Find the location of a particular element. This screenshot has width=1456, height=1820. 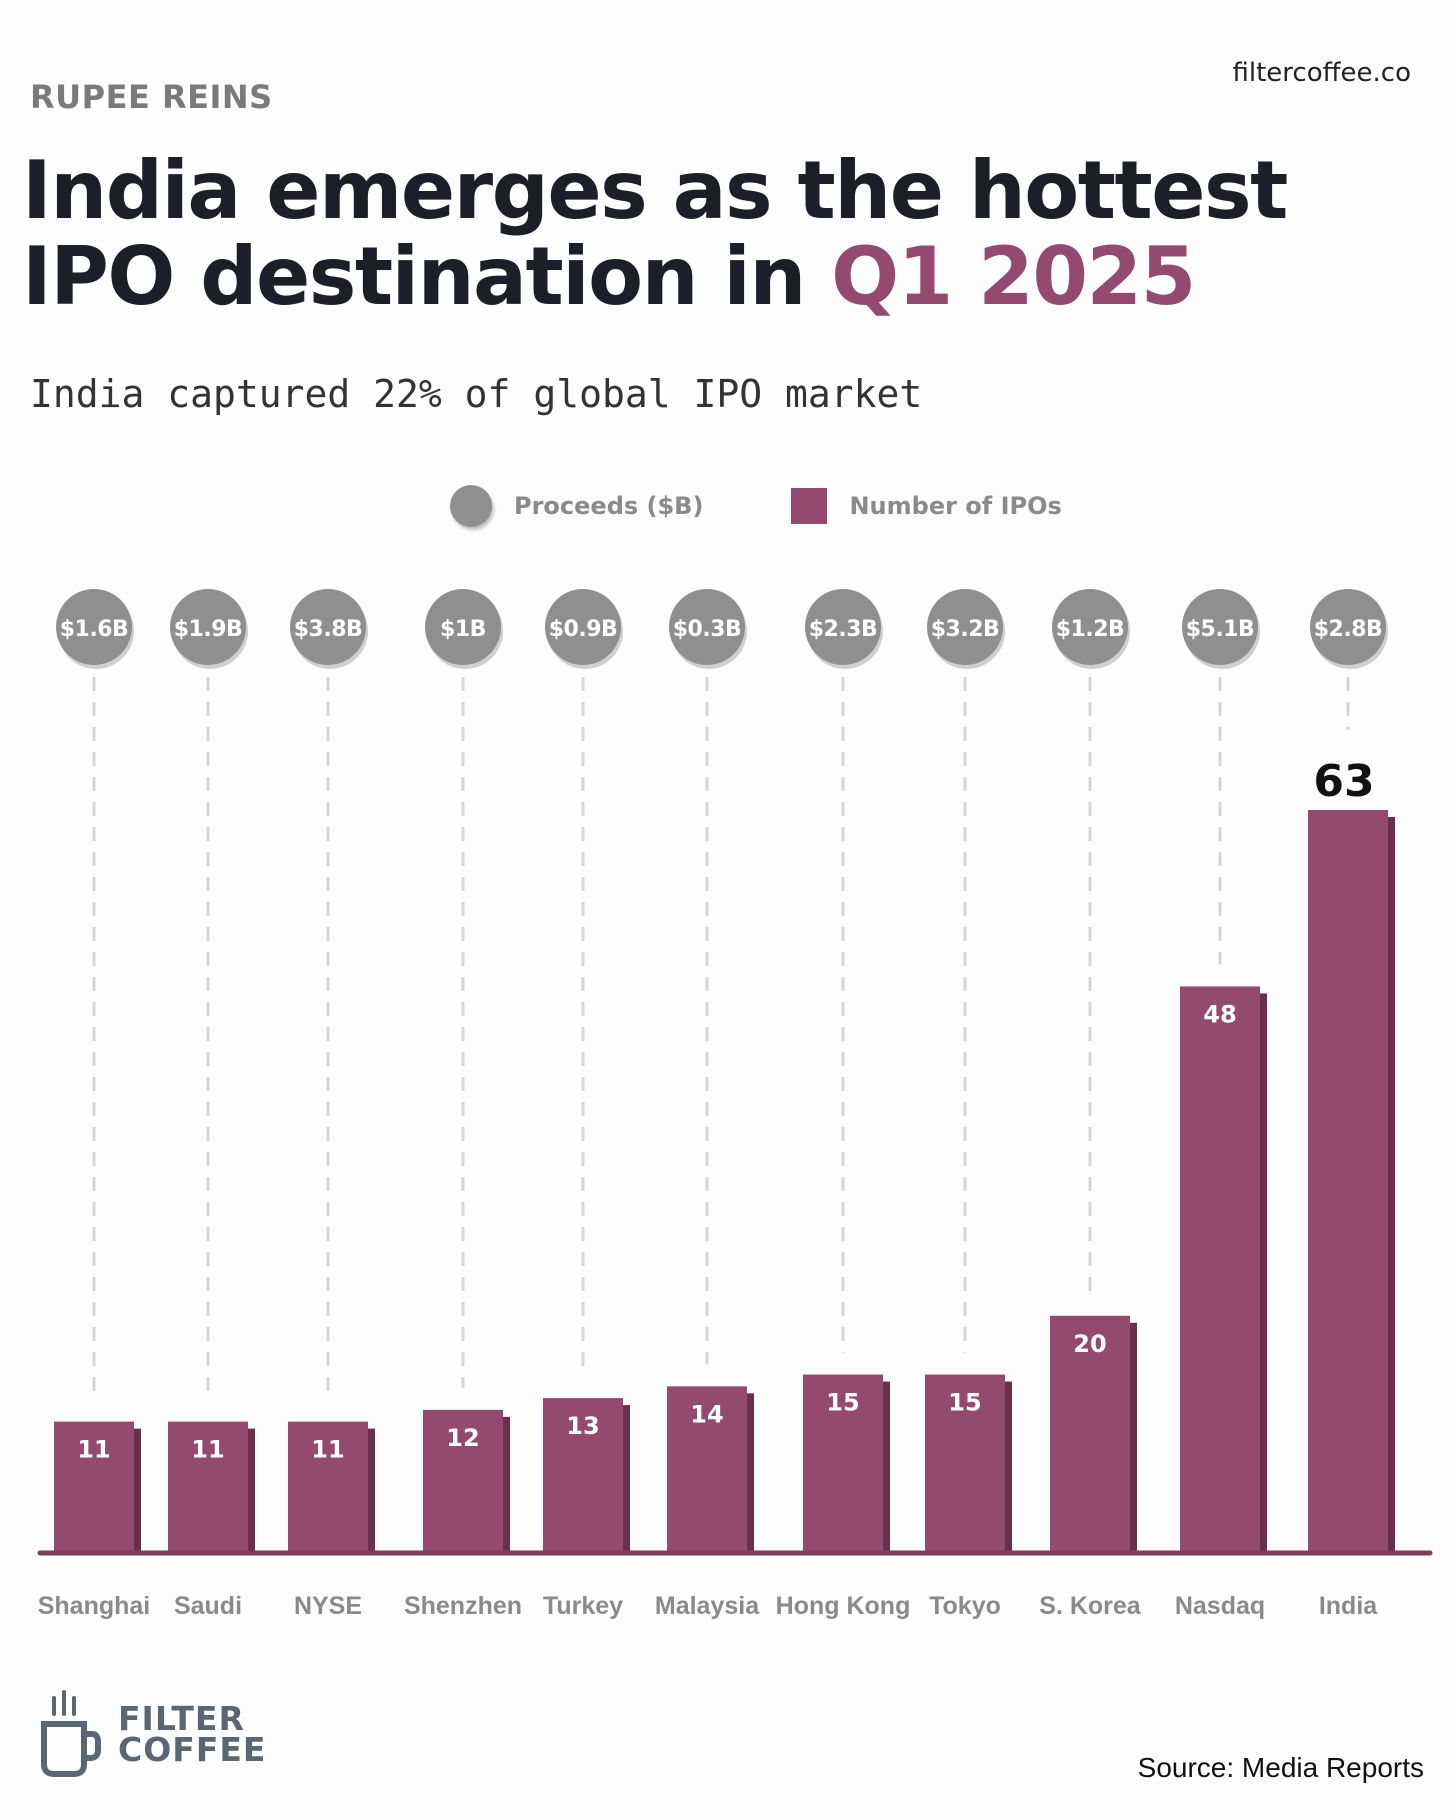

brand-logo: FILTER COFFEE is located at coordinates (153, 1734).